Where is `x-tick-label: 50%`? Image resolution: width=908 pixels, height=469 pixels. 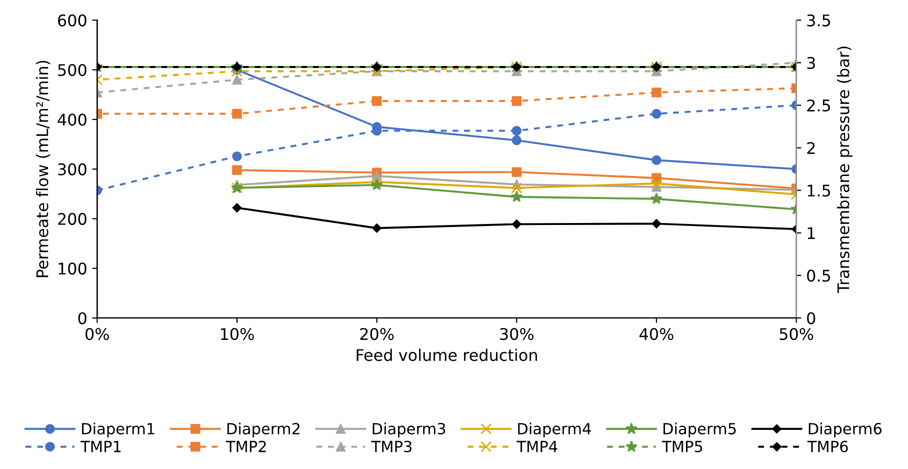 x-tick-label: 50% is located at coordinates (797, 334).